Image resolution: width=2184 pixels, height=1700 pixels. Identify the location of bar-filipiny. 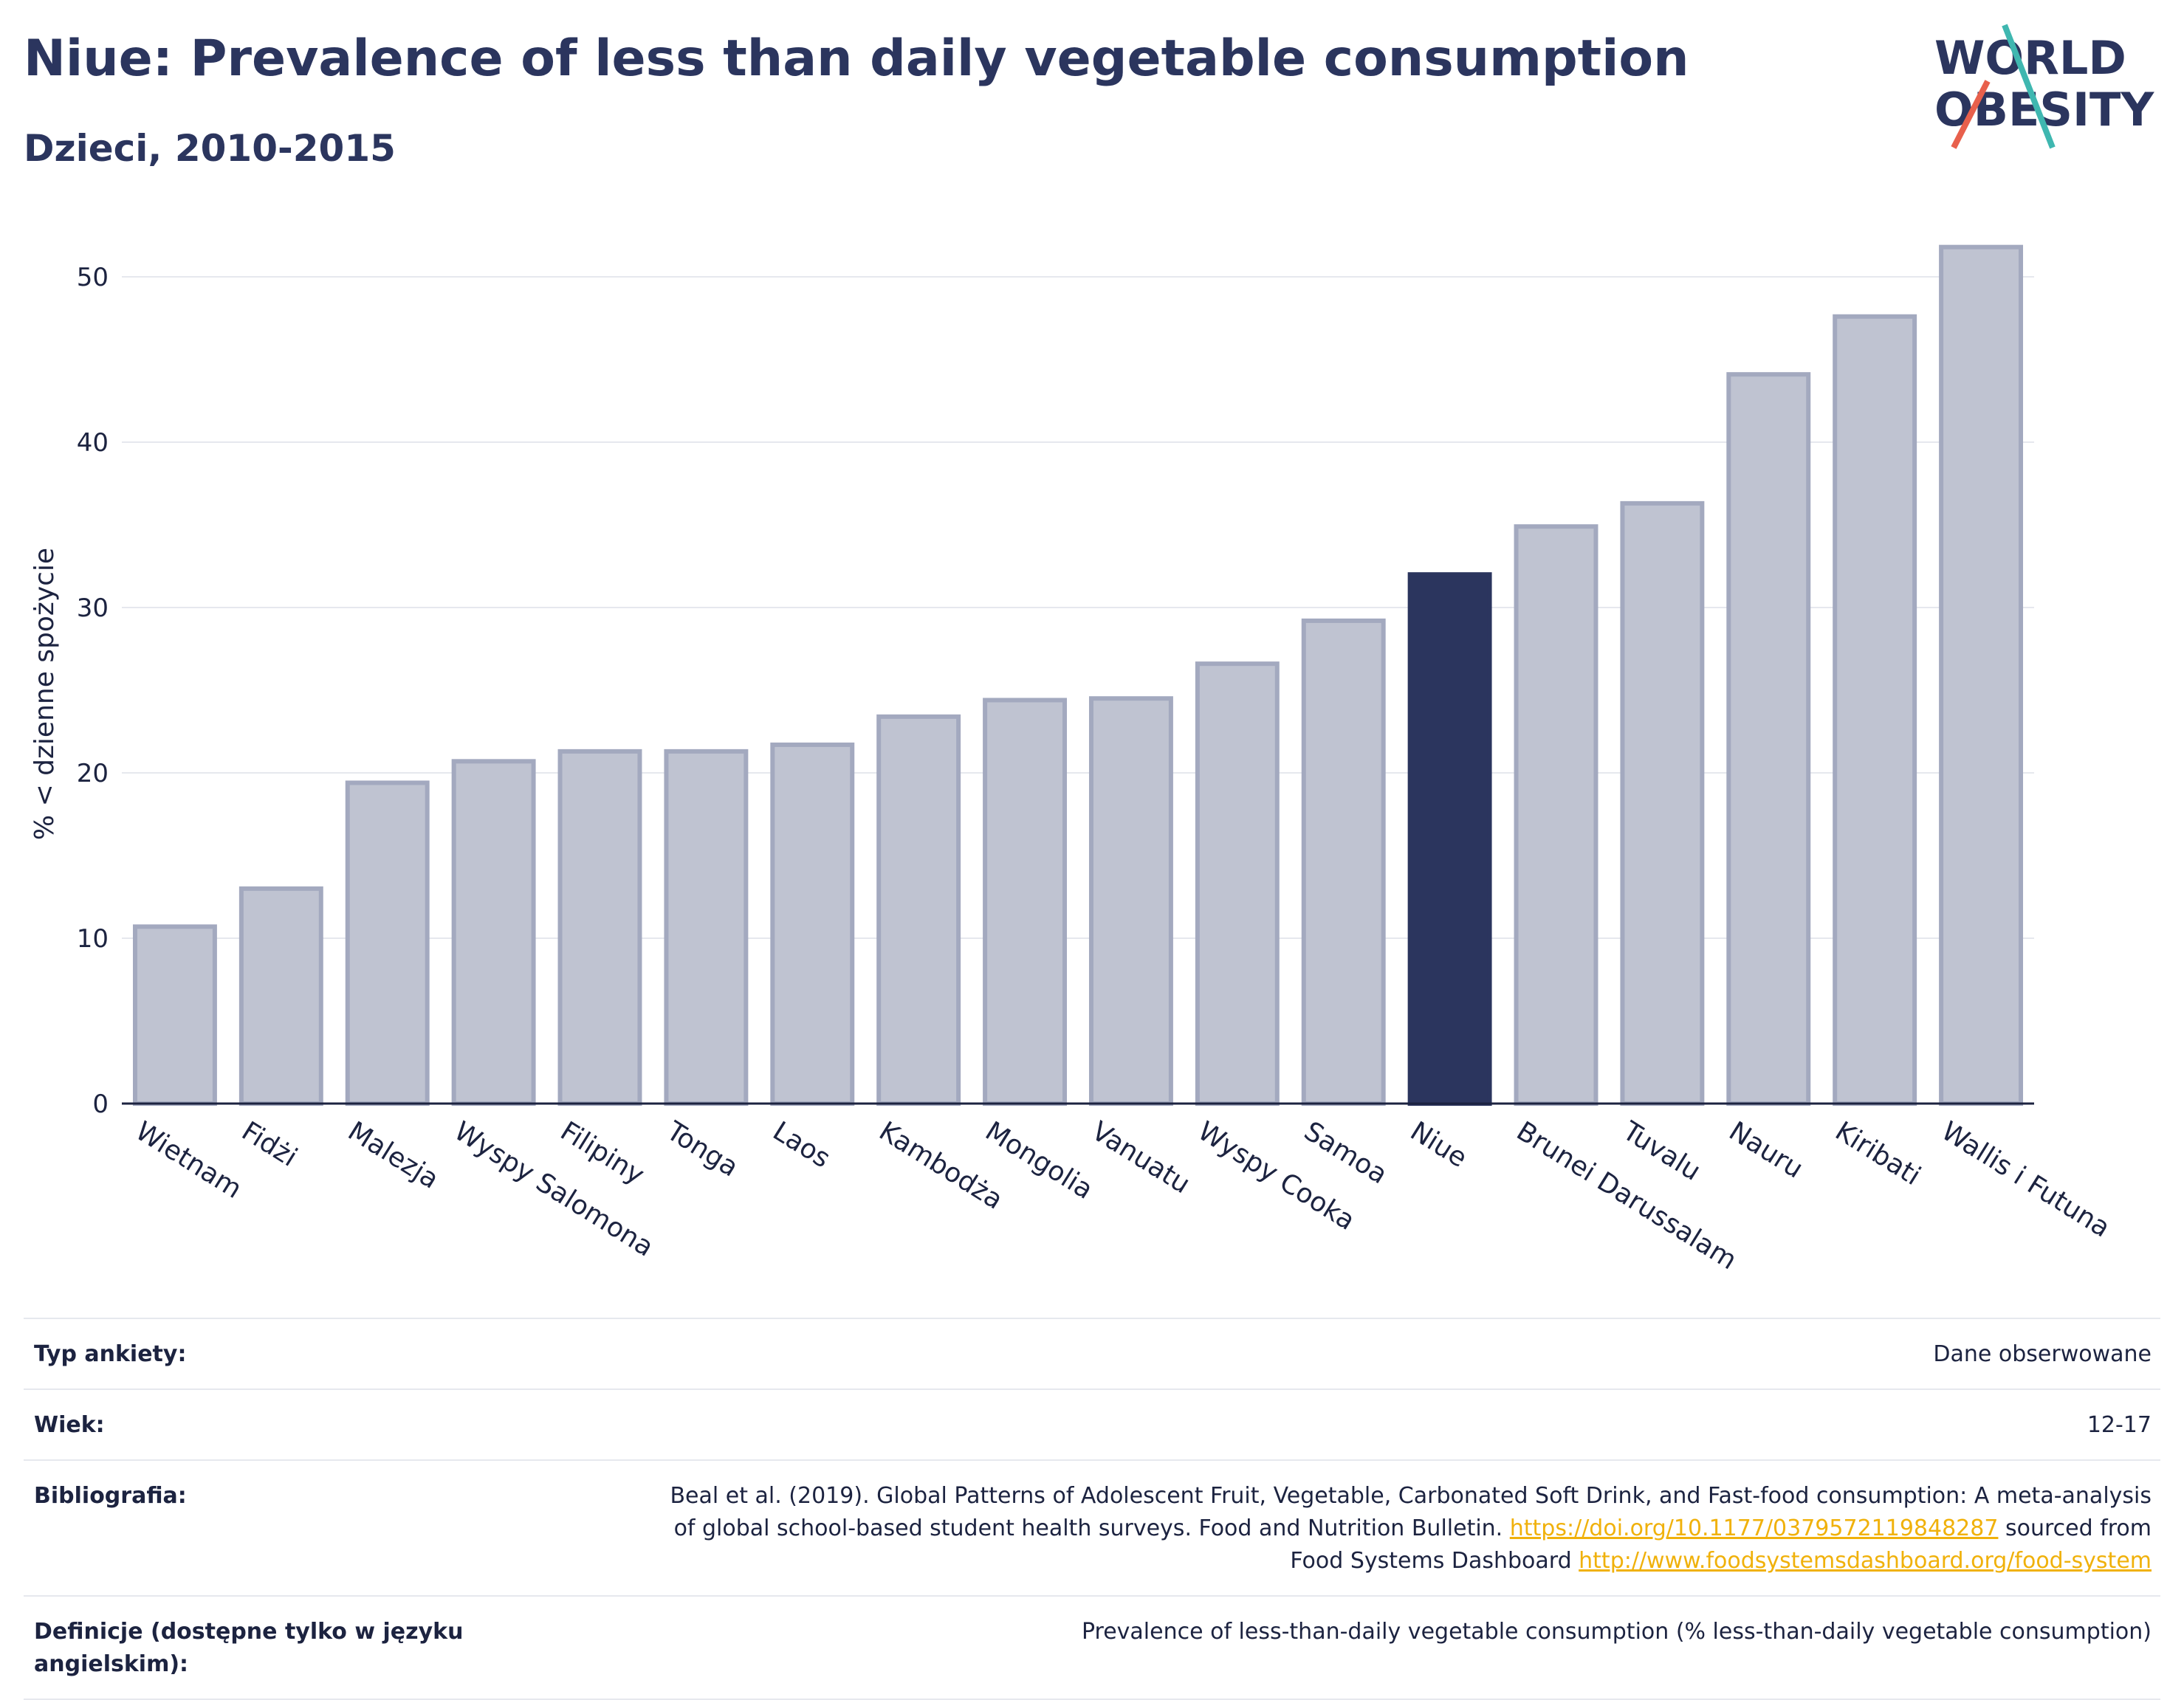
(599, 927).